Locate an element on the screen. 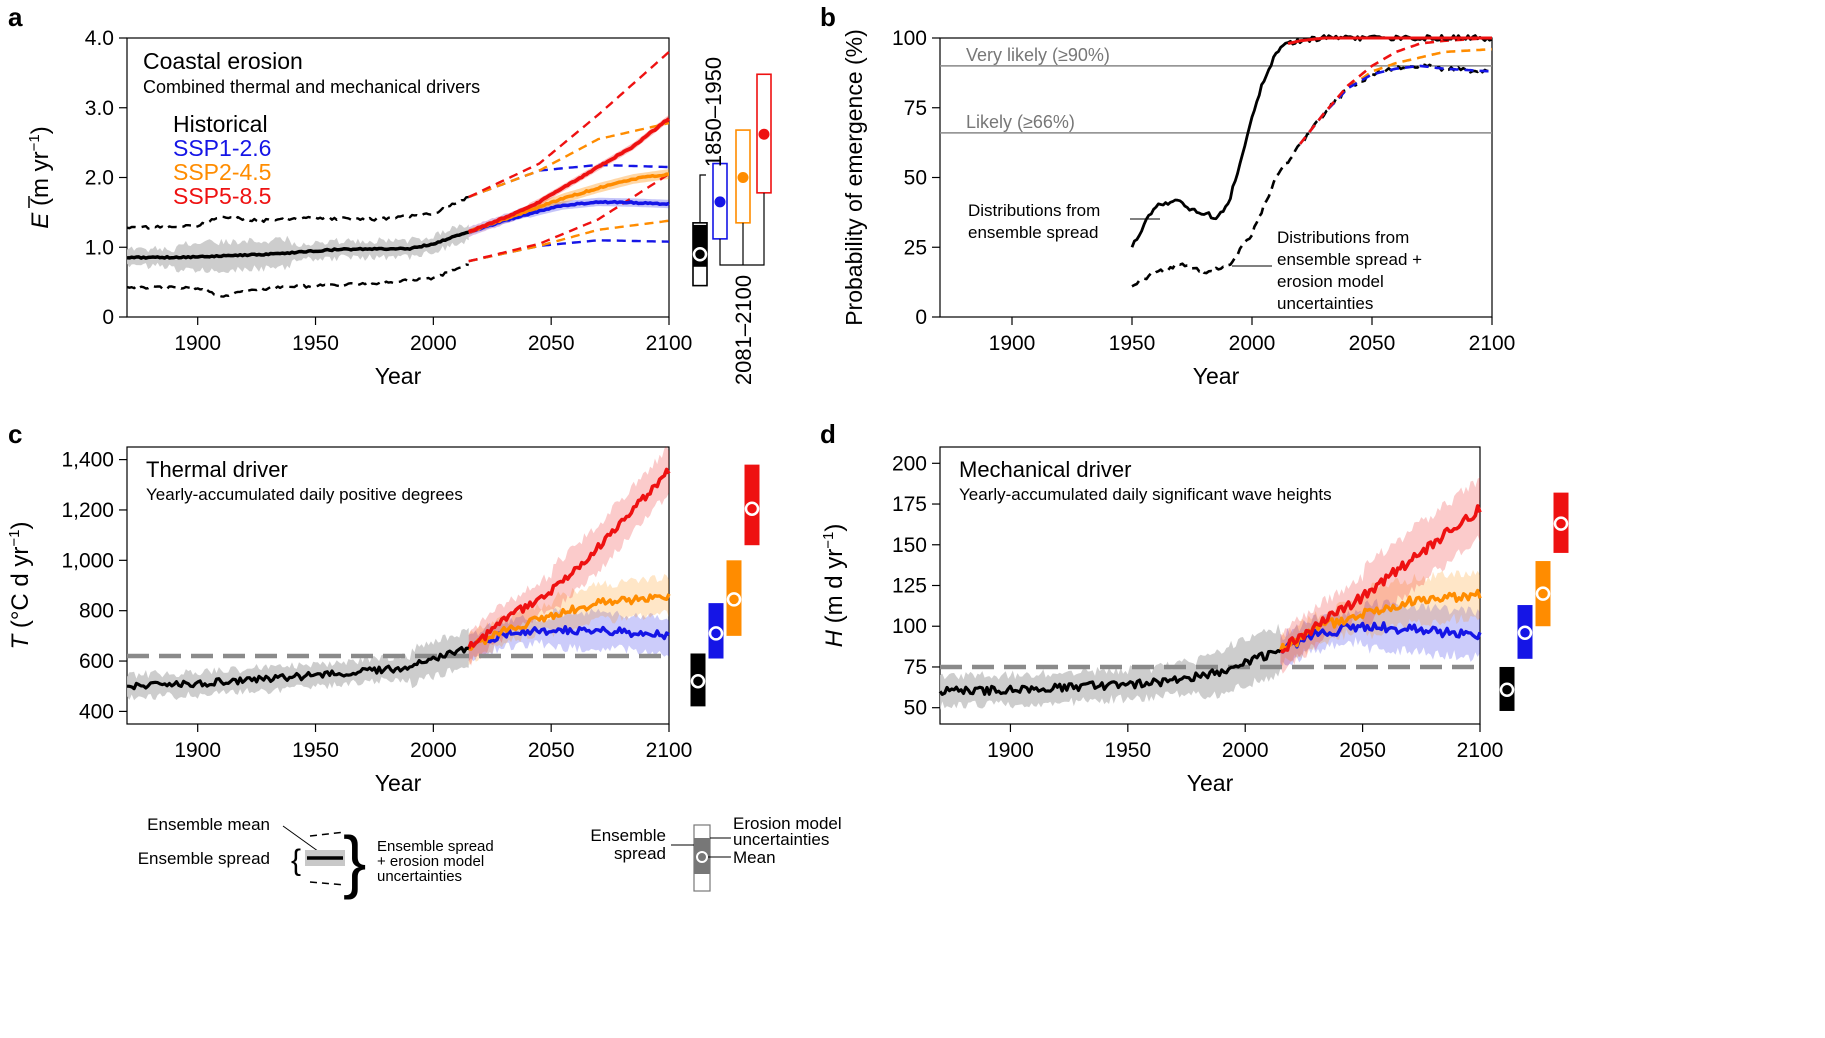 The image size is (1825, 1038). key-box-mean is located at coordinates (702, 857).